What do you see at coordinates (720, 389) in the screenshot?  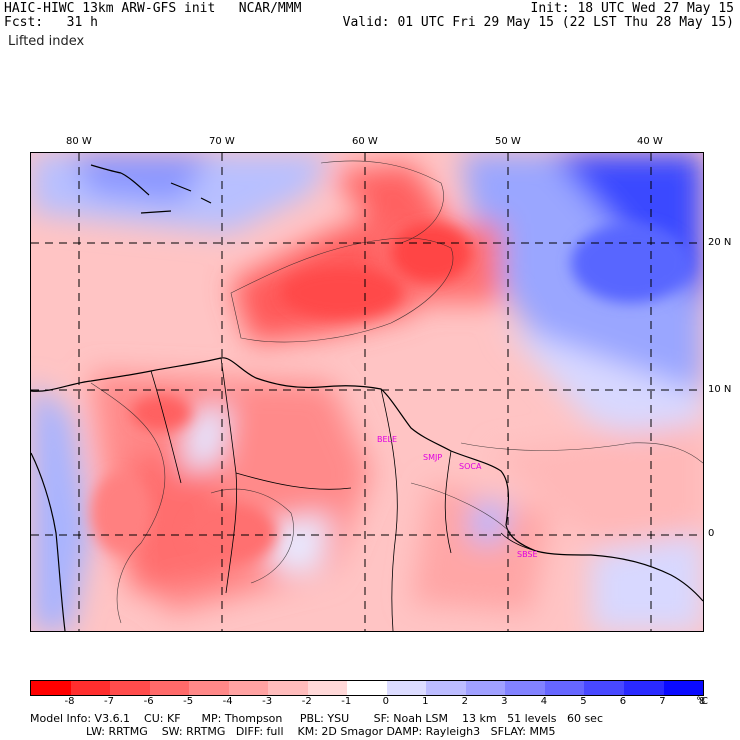 I see `lat-label-10n: 10 N` at bounding box center [720, 389].